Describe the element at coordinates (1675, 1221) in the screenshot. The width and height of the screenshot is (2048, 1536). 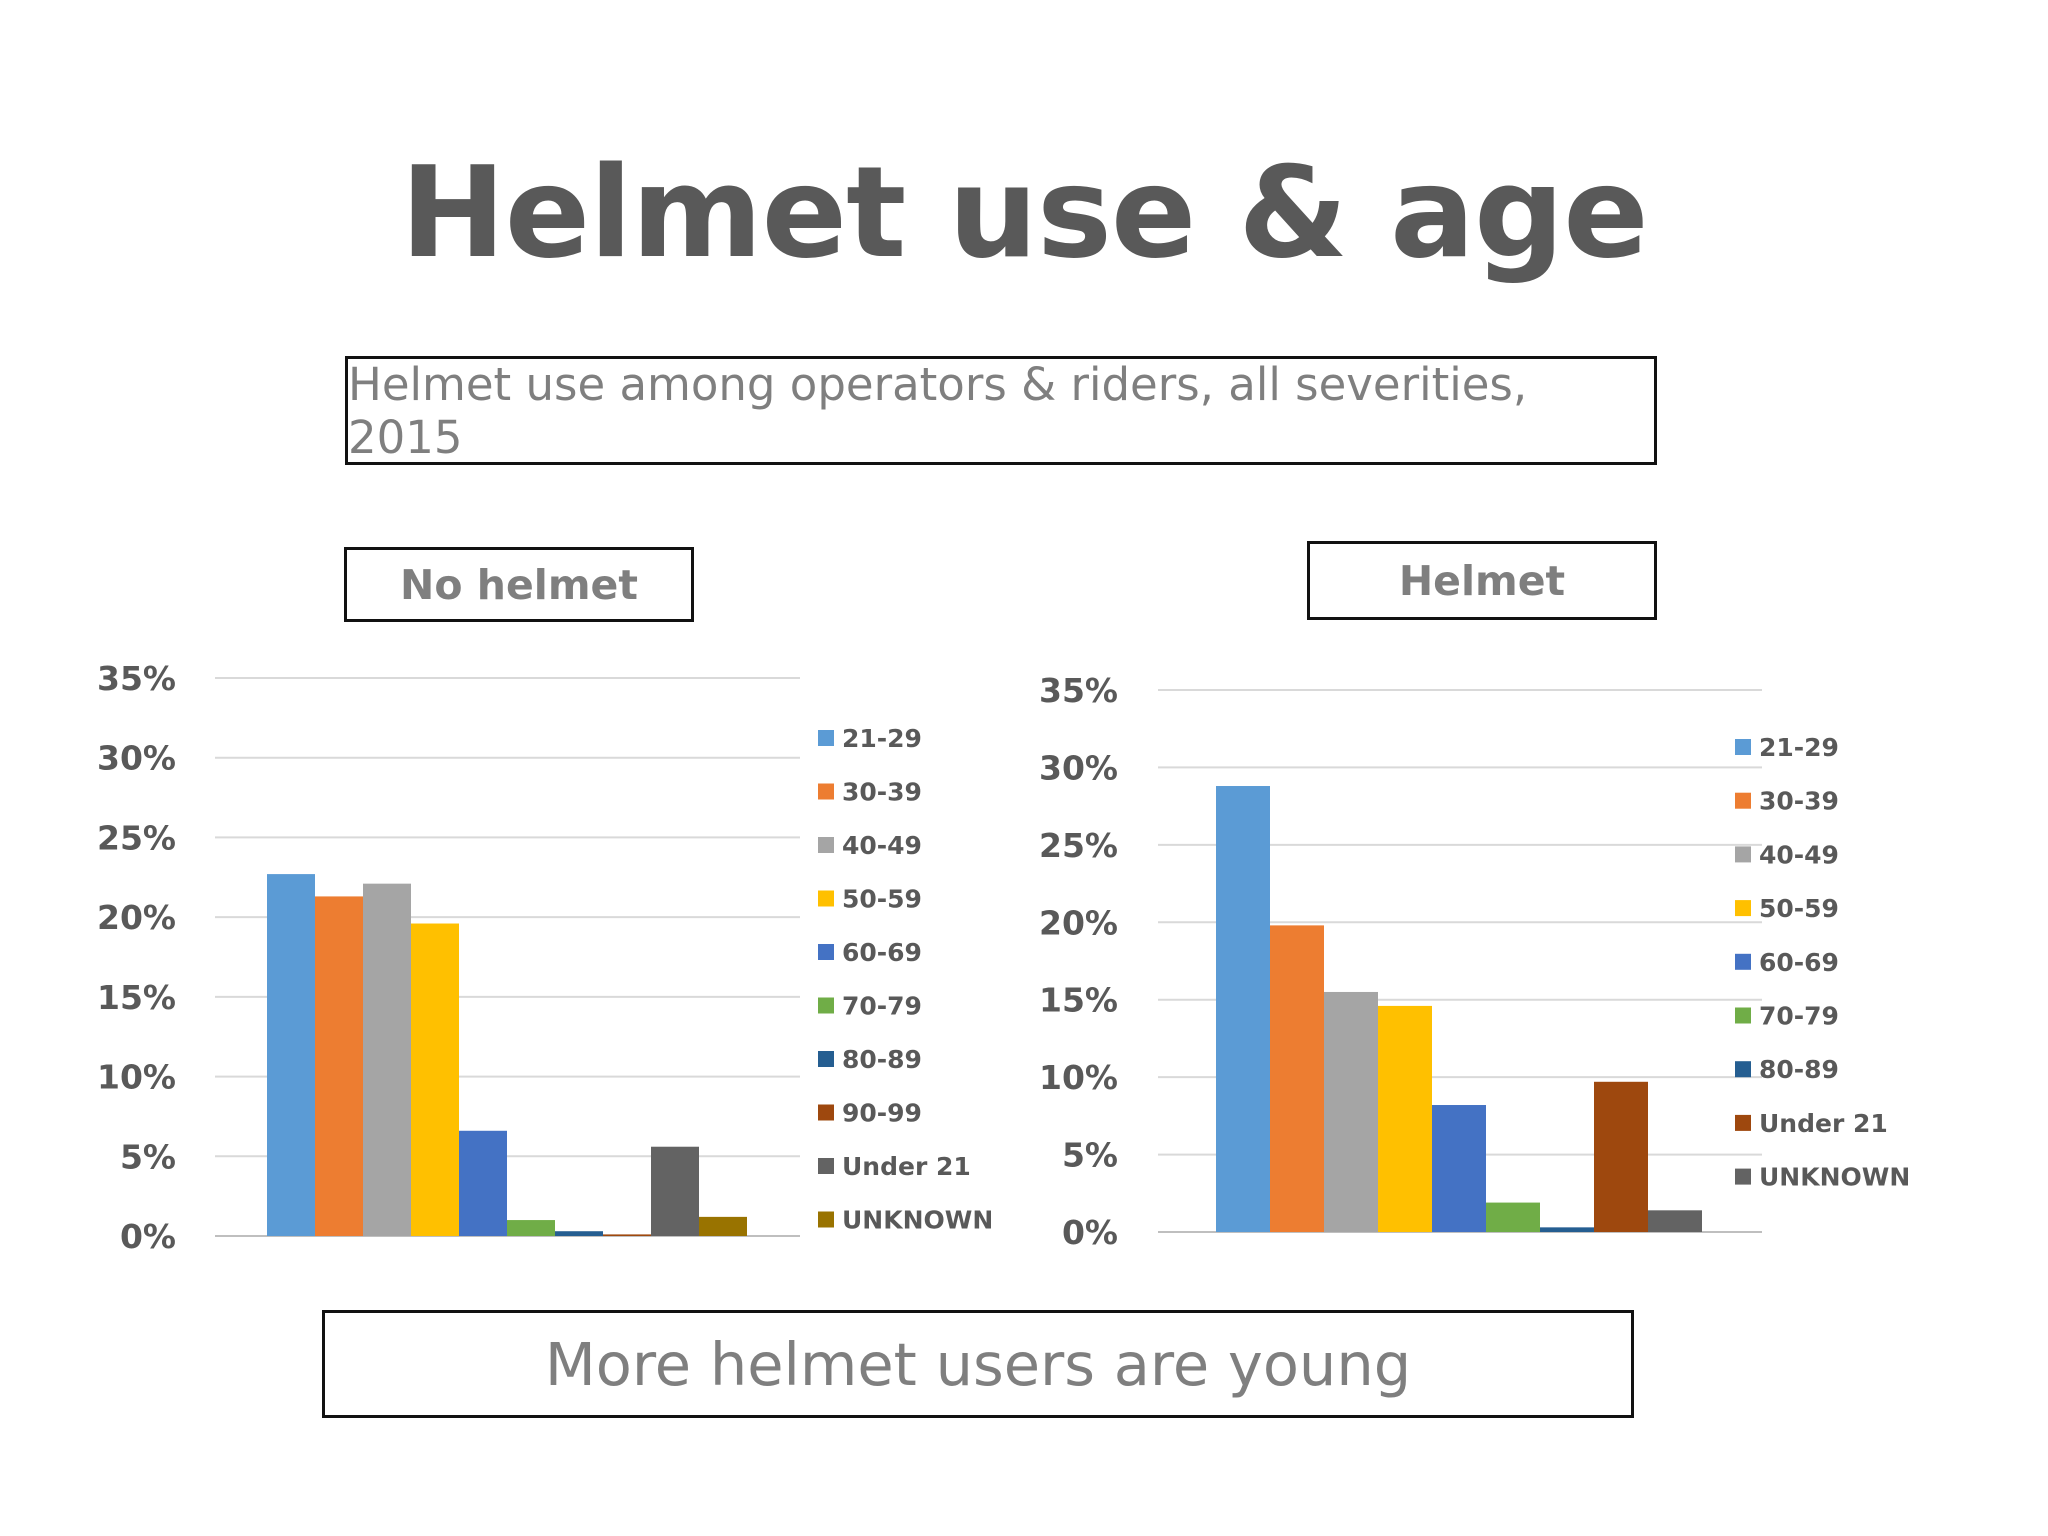
I see `helmet-bar-unknown` at that location.